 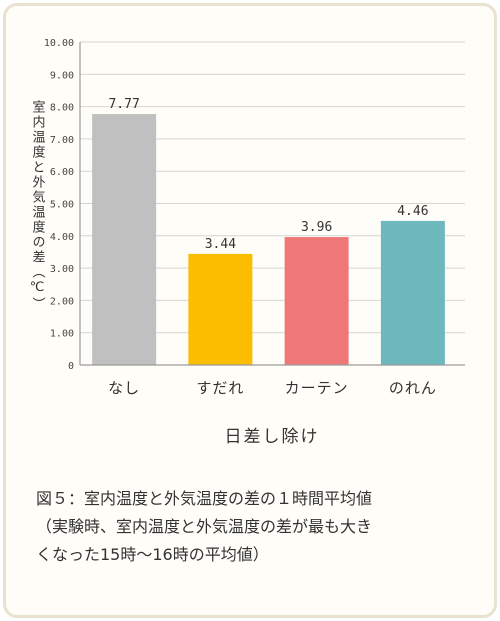 I want to click on y-tick-label: 9.00, so click(x=62, y=75).